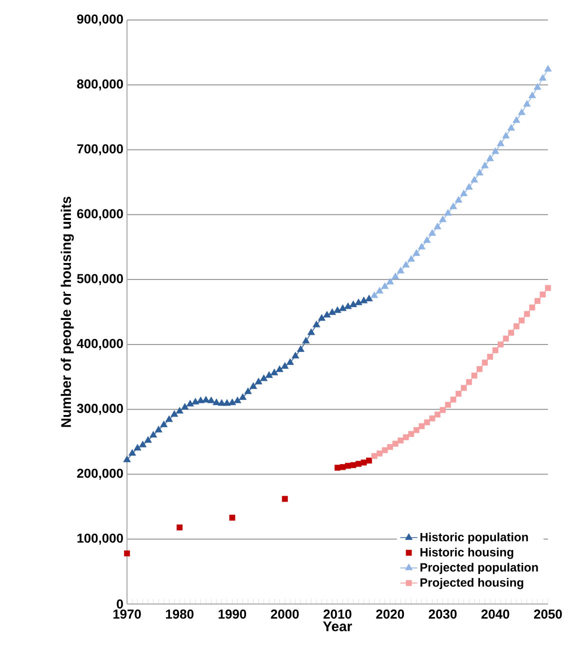 This screenshot has height=663, width=573. Describe the element at coordinates (100, 150) in the screenshot. I see `y-tick-label: 700,000` at that location.